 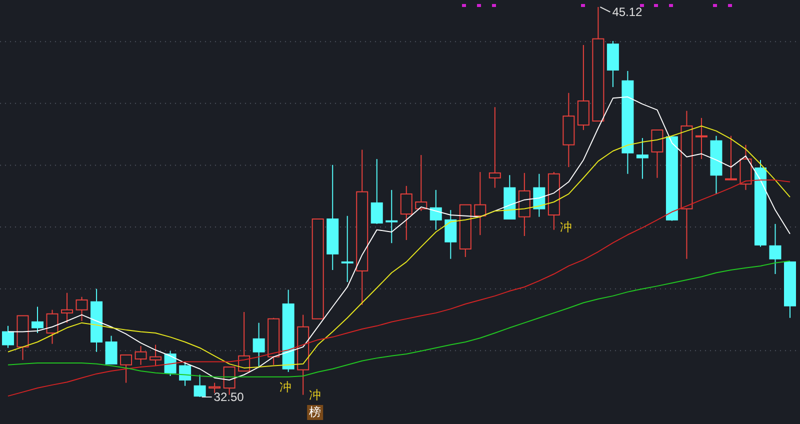 I want to click on annotation: 32.50, so click(x=229, y=397).